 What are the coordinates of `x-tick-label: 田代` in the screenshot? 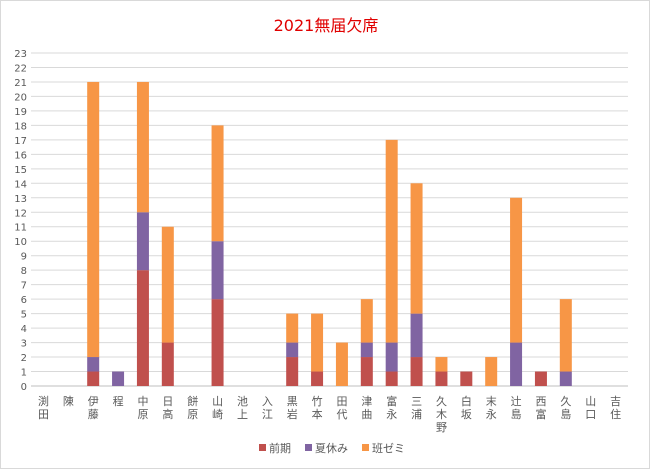 It's located at (341, 408).